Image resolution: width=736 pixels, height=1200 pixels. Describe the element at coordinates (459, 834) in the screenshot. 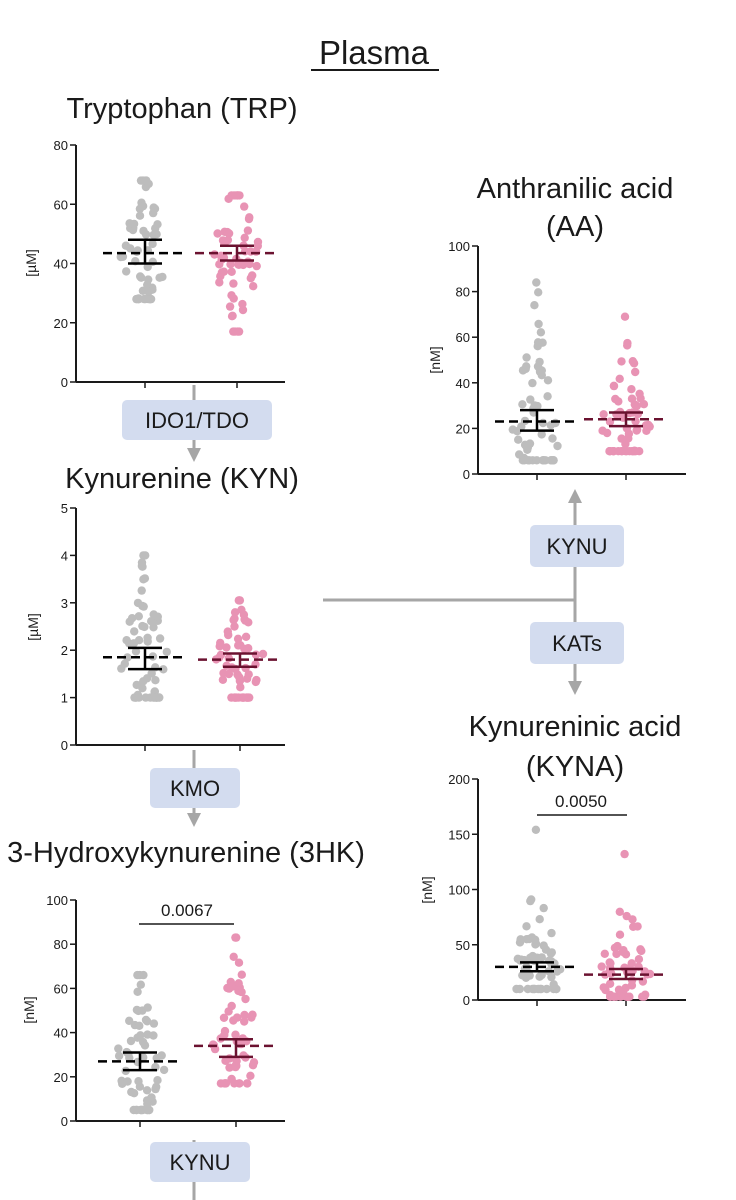

I see `panel-kyna-ytick-label: 150` at that location.